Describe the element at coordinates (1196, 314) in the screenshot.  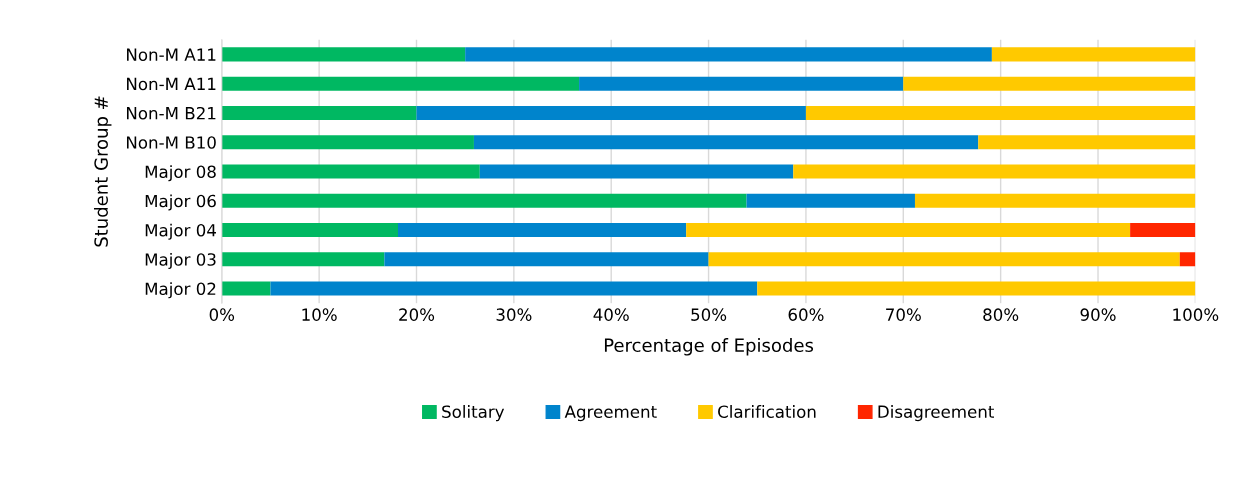
I see `x-tick-label: 100%` at that location.